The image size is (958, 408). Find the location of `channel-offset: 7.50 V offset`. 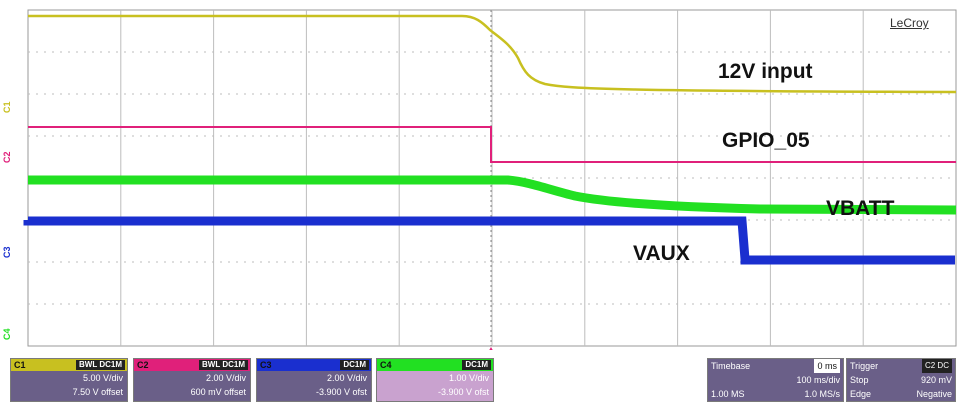

channel-offset: 7.50 V offset is located at coordinates (97, 392).